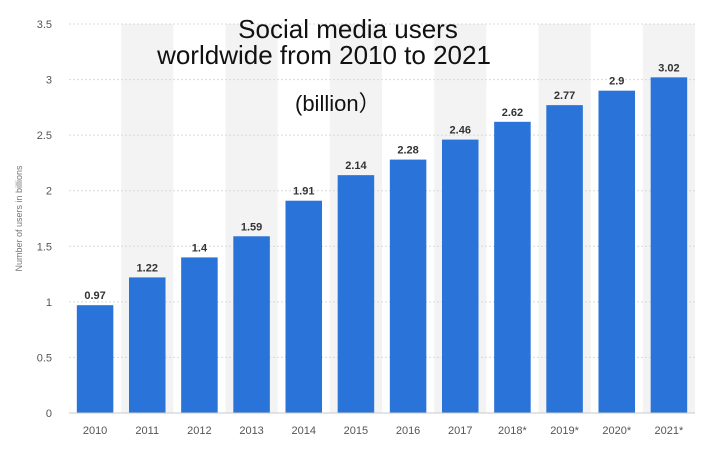 The width and height of the screenshot is (704, 450). I want to click on chart-title-line-2: worldwide from 2010 to 2021, so click(324, 55).